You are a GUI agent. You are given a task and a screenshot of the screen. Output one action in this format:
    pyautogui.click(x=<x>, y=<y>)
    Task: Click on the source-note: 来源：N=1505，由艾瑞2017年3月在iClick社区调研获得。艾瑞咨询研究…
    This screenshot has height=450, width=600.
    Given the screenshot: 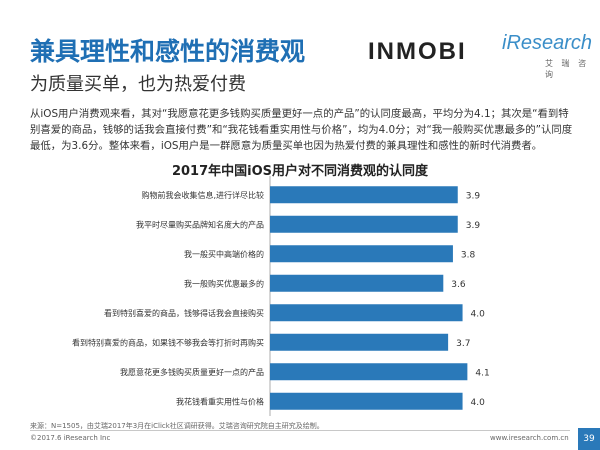 What is the action you would take?
    pyautogui.click(x=177, y=426)
    